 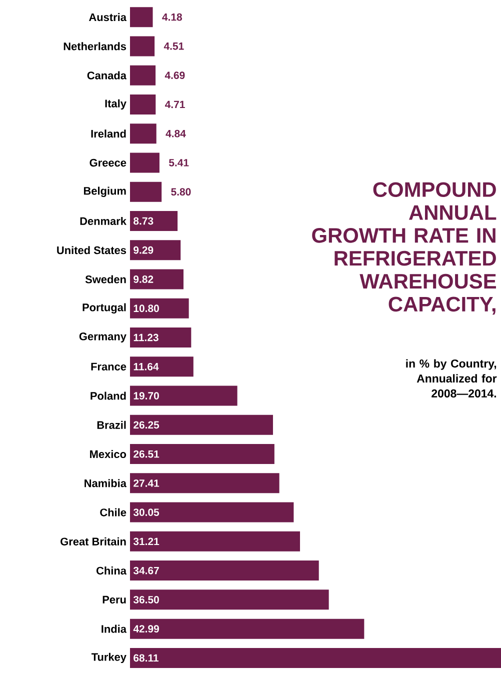 I want to click on data-label: 4.51, so click(x=174, y=46).